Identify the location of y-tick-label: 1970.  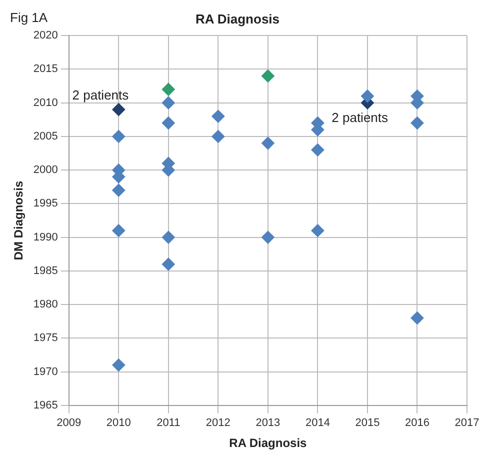
(45, 372).